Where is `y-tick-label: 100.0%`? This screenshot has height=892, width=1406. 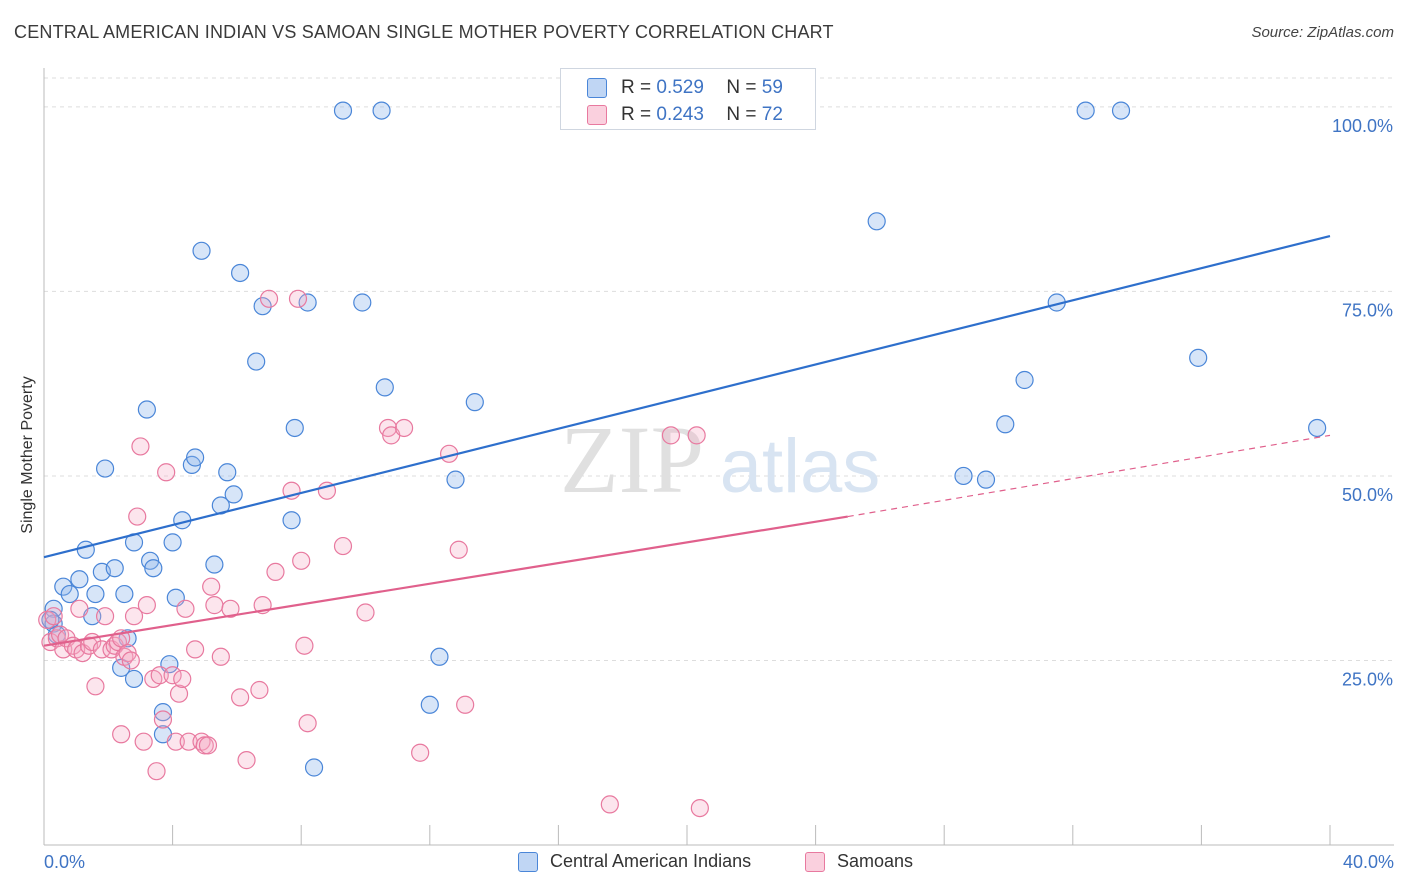 y-tick-label: 100.0% is located at coordinates (1362, 126).